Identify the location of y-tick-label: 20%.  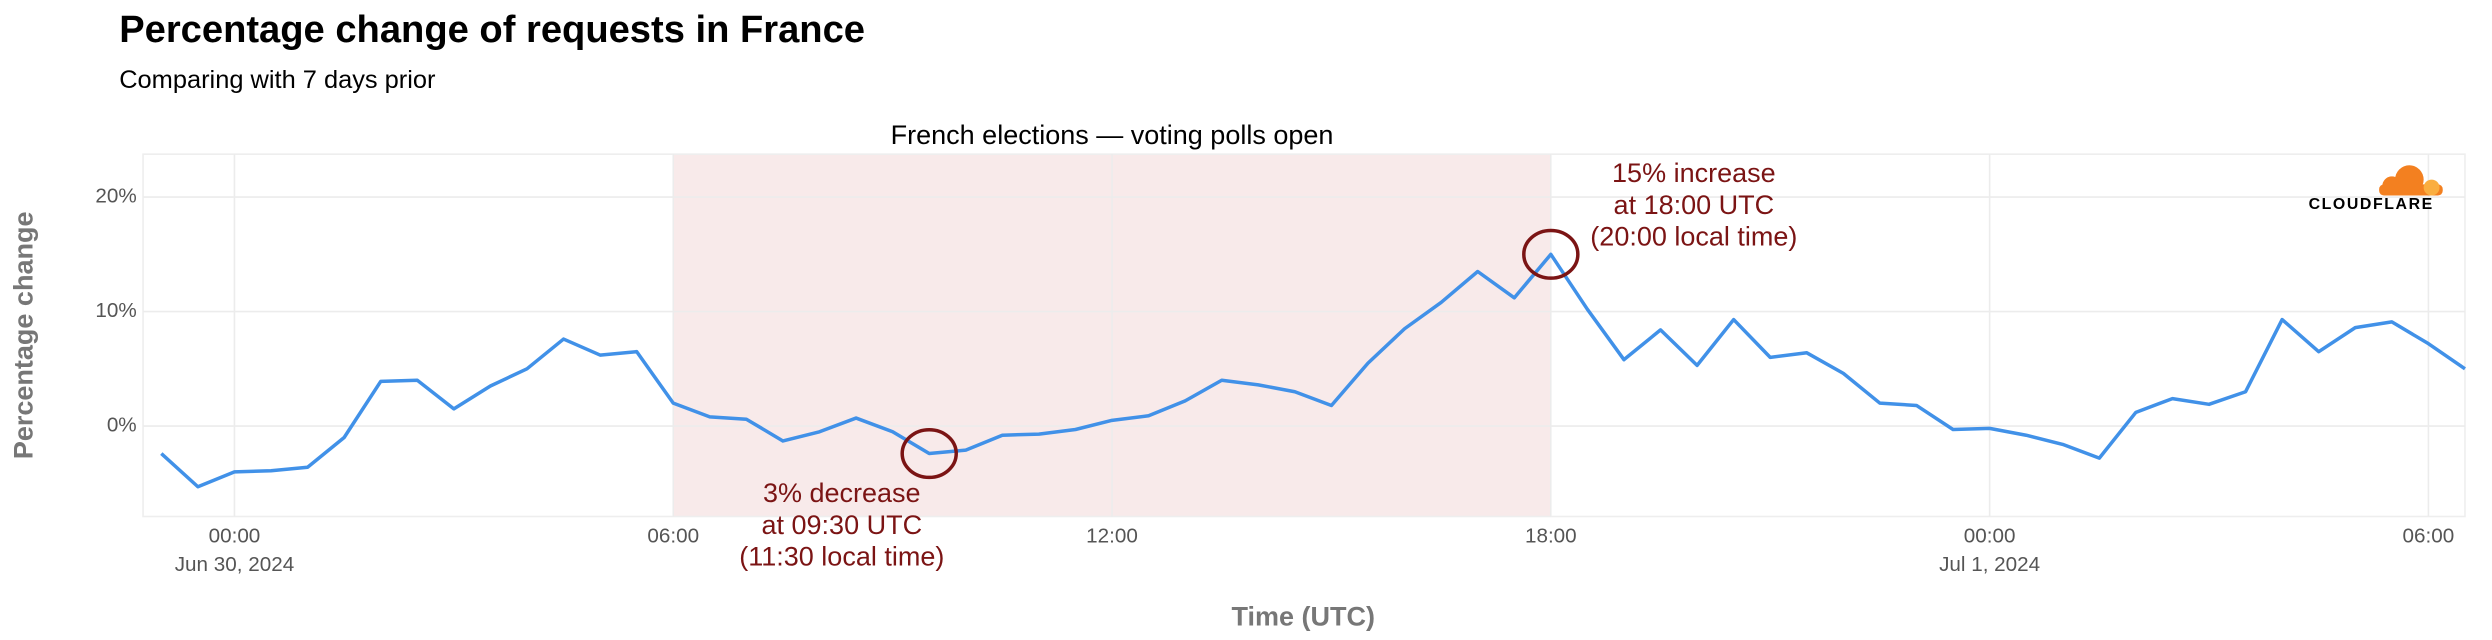
(115, 196).